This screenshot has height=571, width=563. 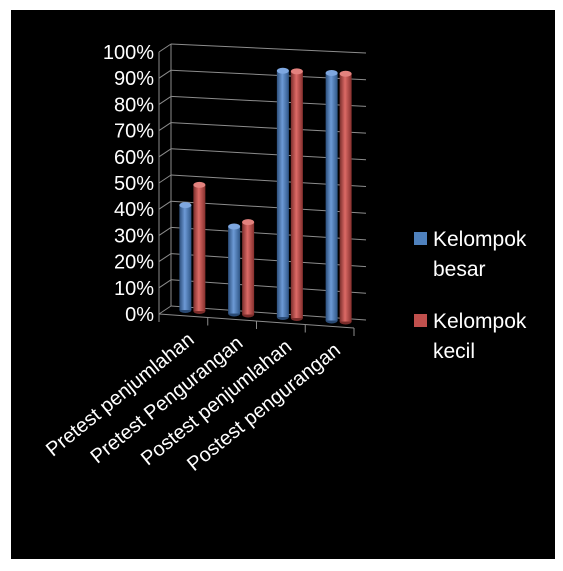 I want to click on y-tick-label: 100%, so click(x=128, y=53).